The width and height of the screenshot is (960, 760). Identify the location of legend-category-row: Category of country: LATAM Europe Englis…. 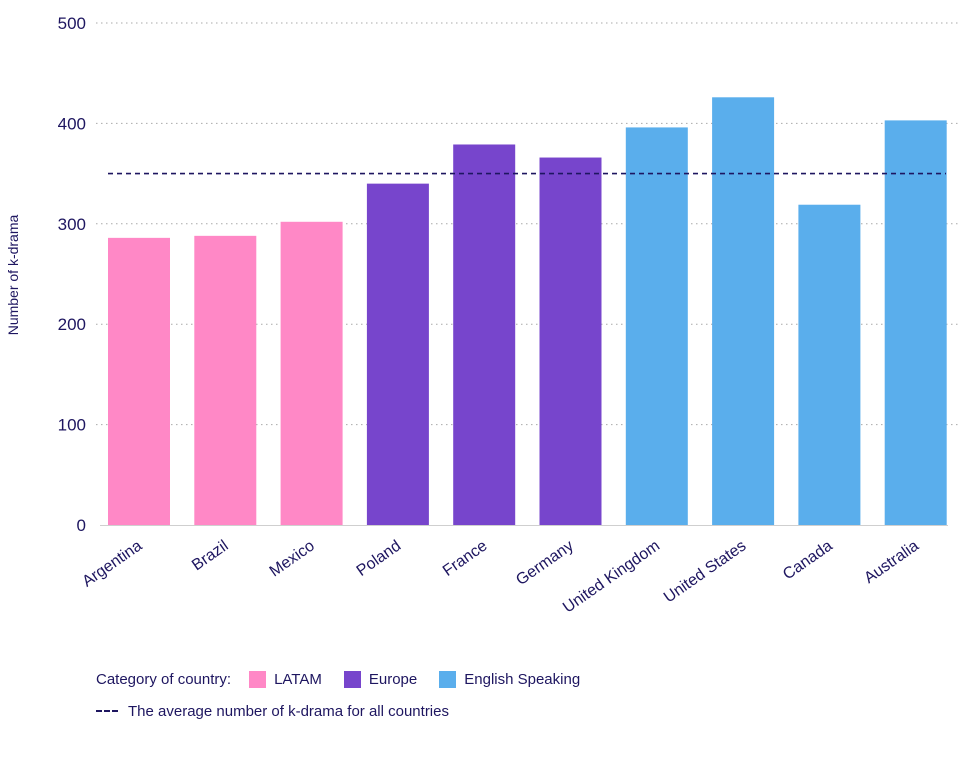
(349, 679).